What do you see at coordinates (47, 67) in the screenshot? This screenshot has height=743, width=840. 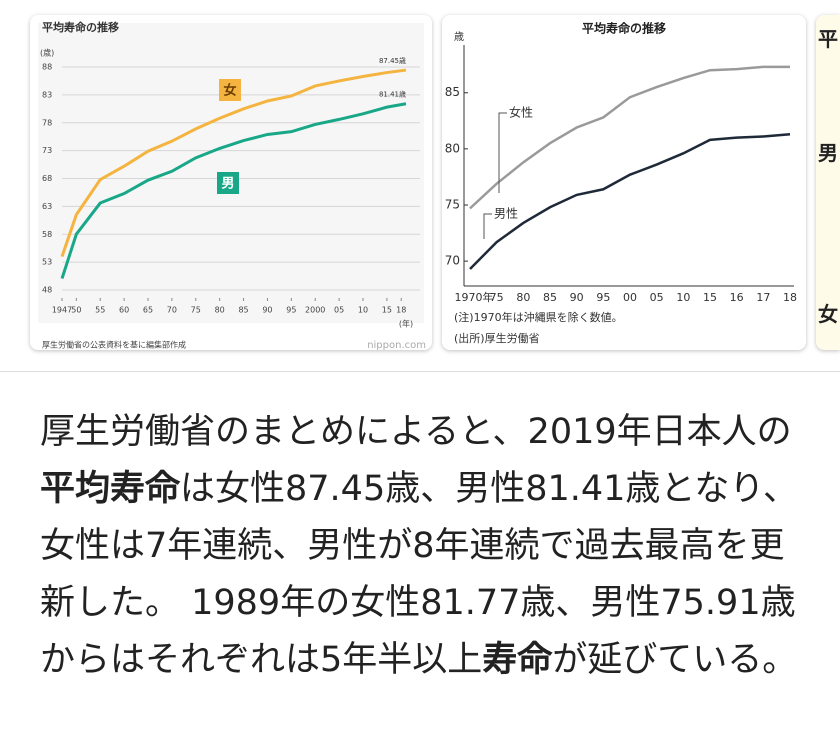 I see `y-tick-label: 88` at bounding box center [47, 67].